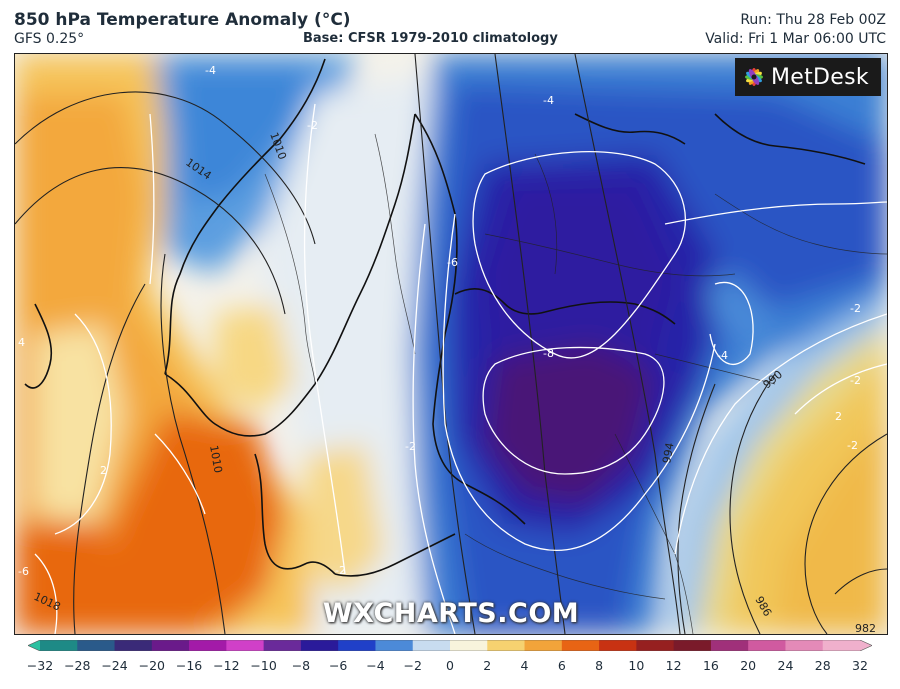  Describe the element at coordinates (114, 665) in the screenshot. I see `colorbar-tick-label: −24` at that location.